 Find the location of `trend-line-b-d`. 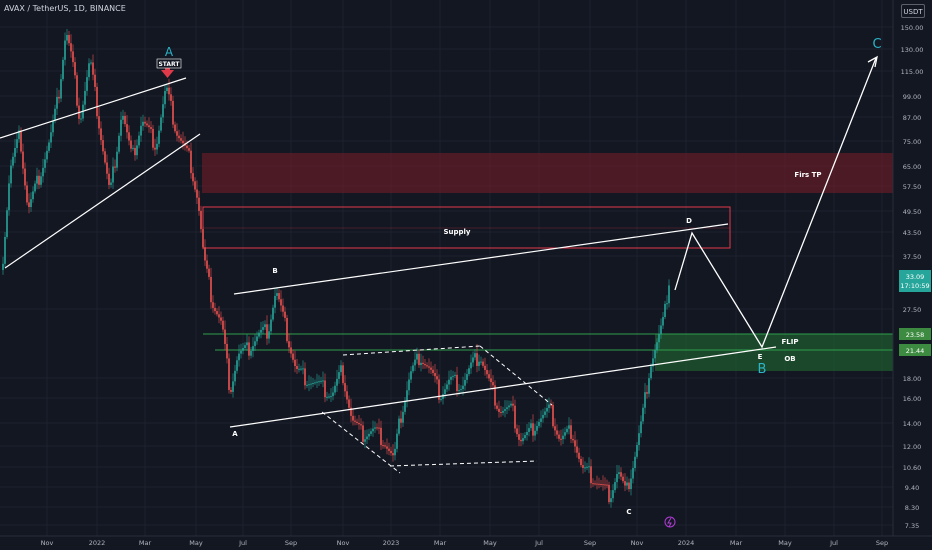

trend-line-b-d is located at coordinates (481, 259).